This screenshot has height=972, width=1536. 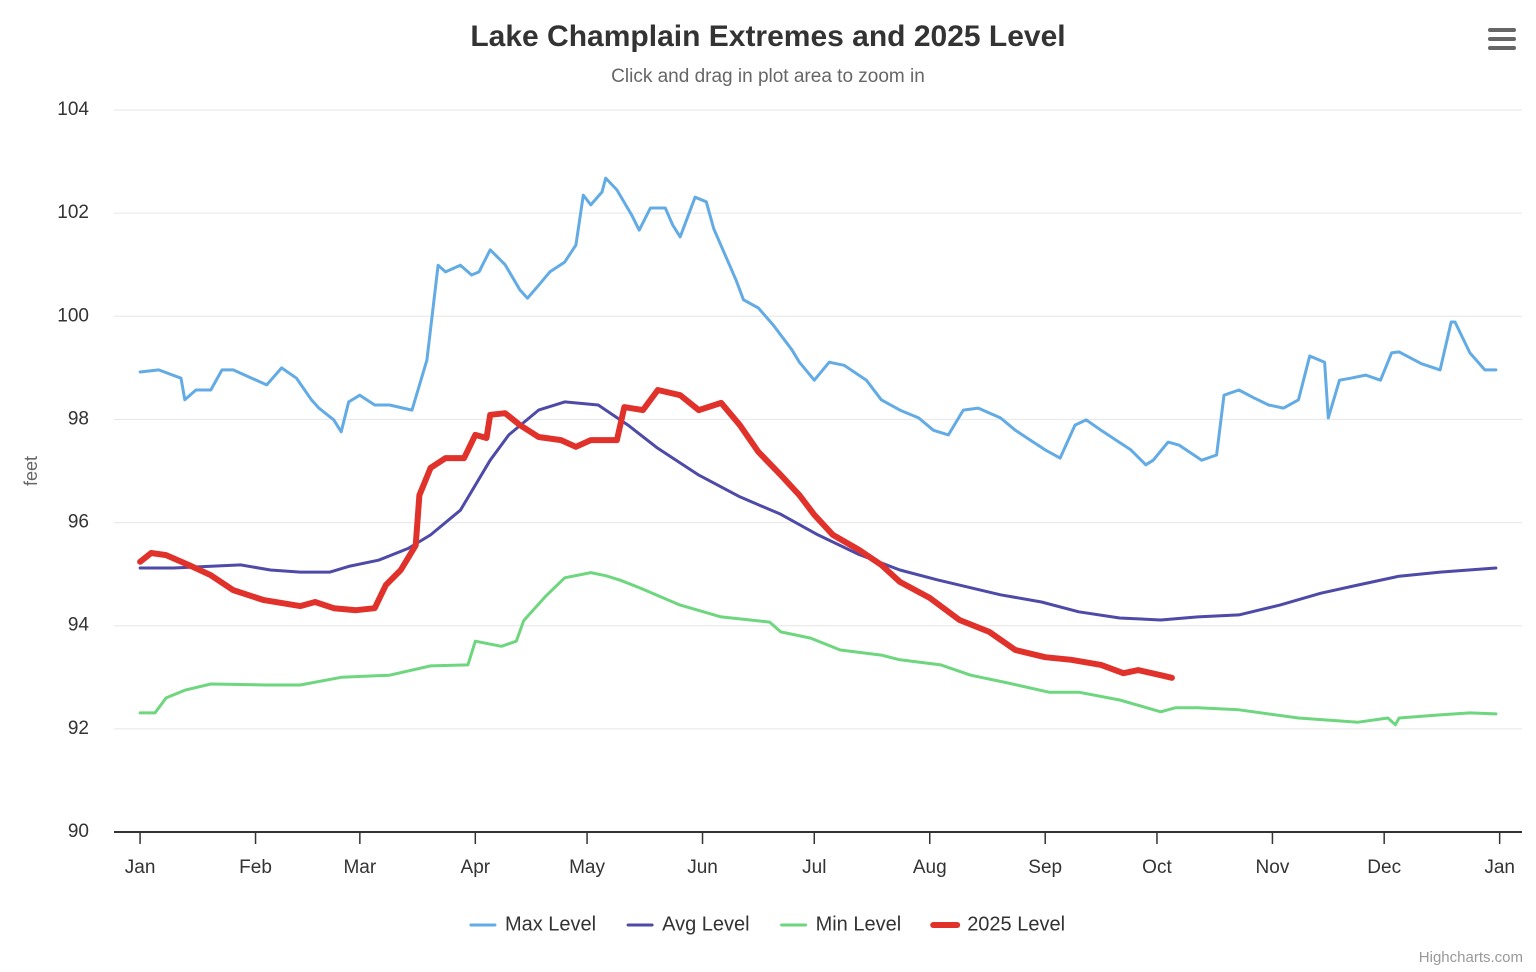 I want to click on x-tick-label: Aug, so click(x=930, y=867).